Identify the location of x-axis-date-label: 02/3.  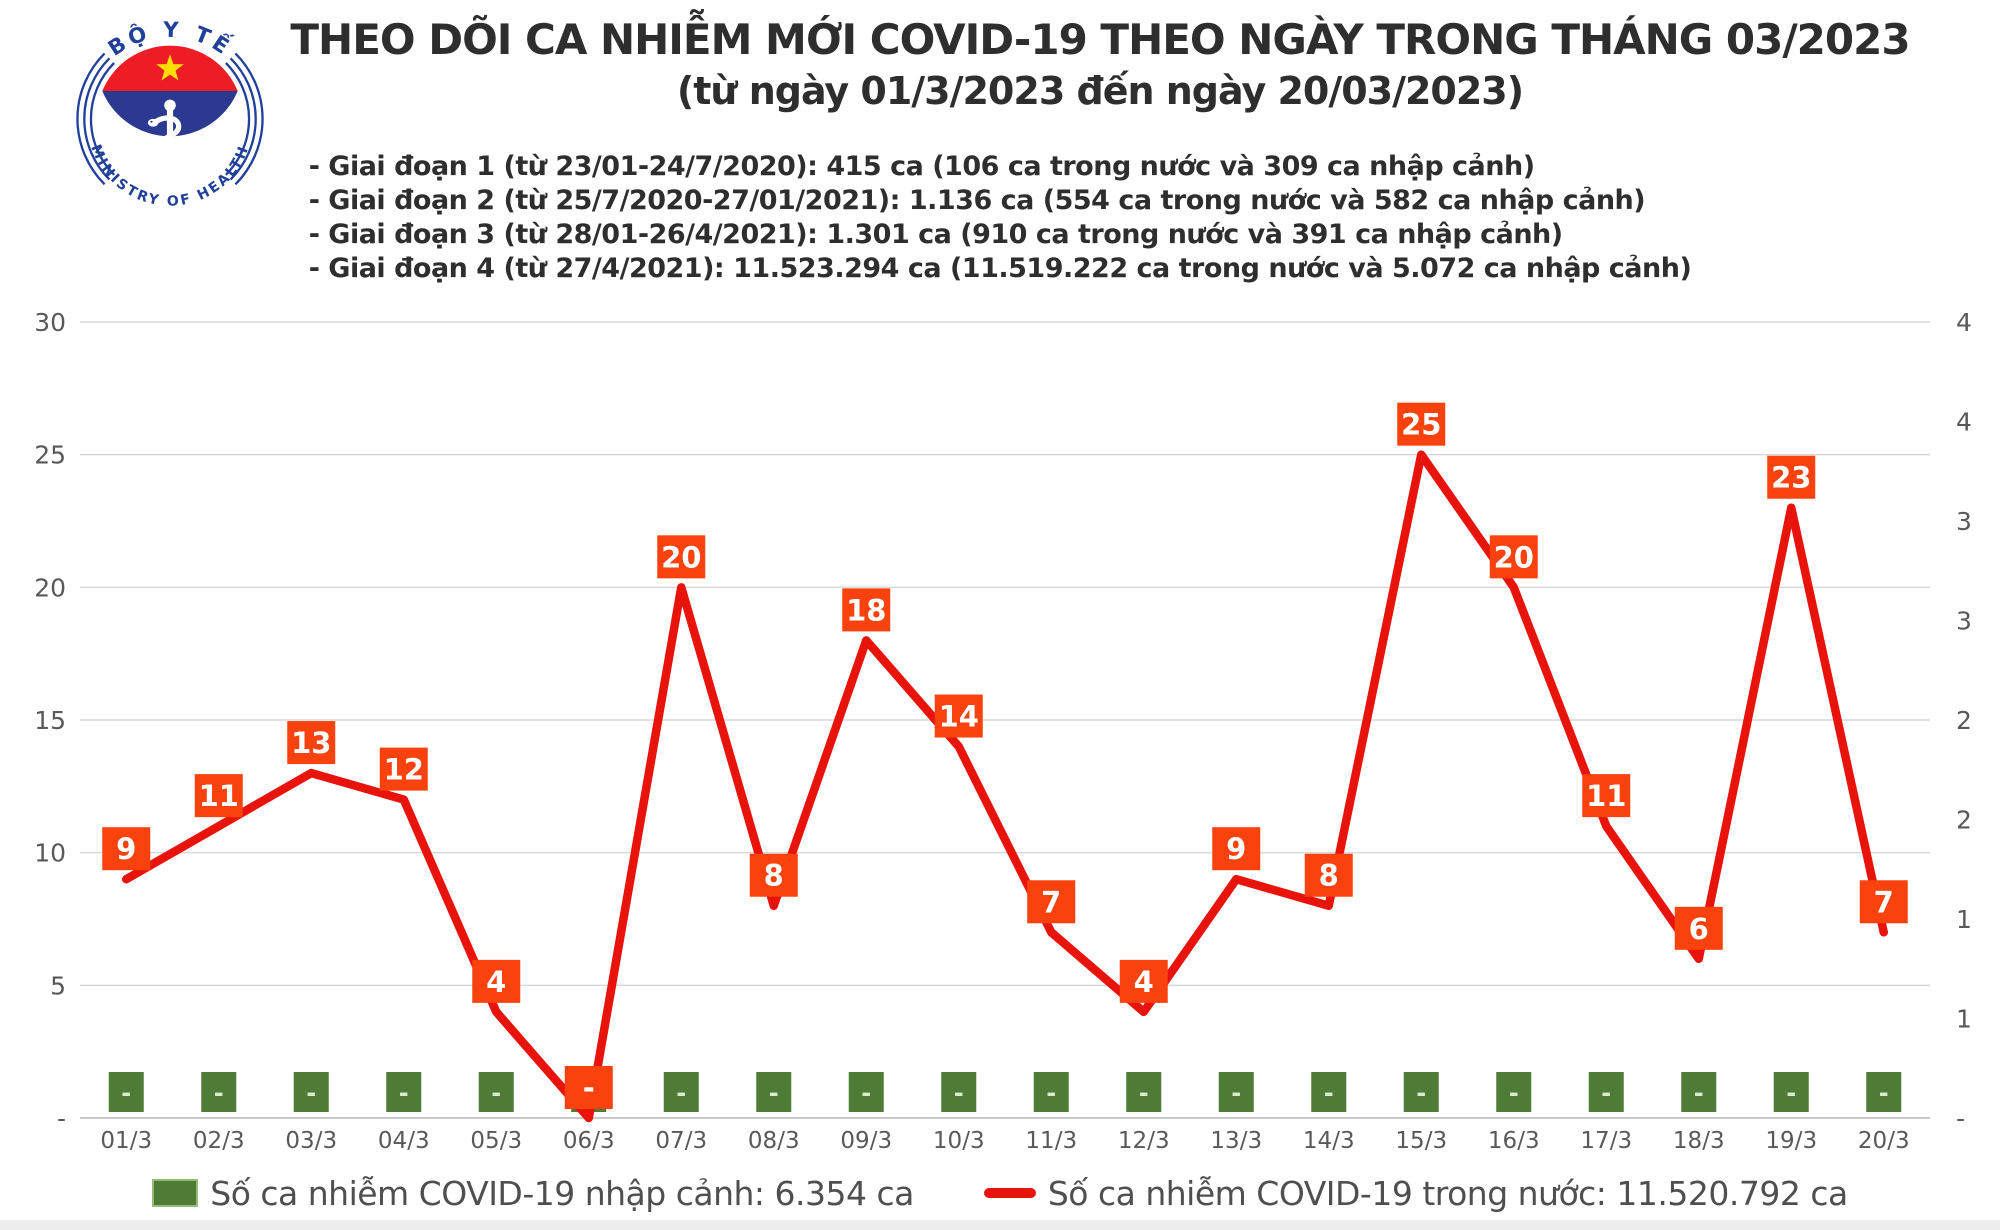
(219, 1141).